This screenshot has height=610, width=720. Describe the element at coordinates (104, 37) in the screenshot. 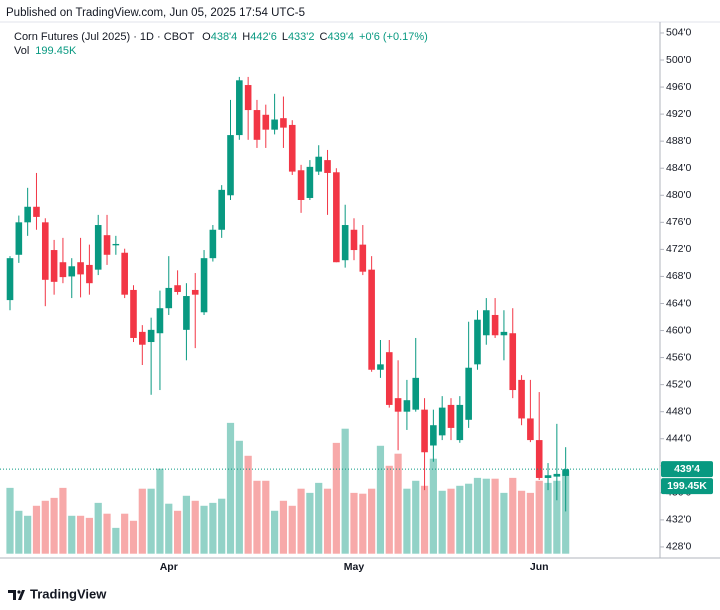

I see `symbol: Corn Futures (Jul 2025) · 1D · CBOT` at that location.